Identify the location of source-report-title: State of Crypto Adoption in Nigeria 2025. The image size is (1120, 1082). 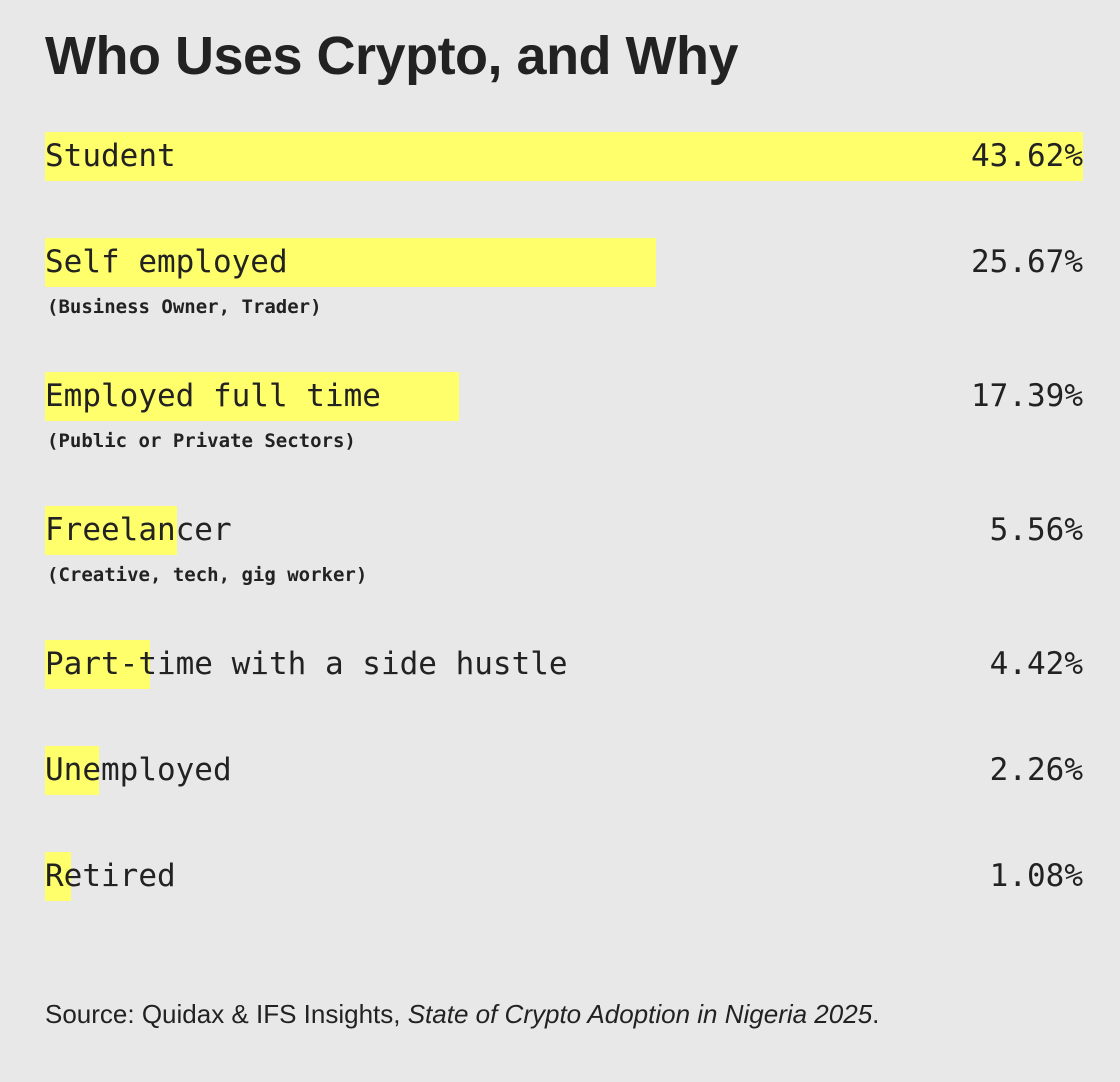
(640, 1014).